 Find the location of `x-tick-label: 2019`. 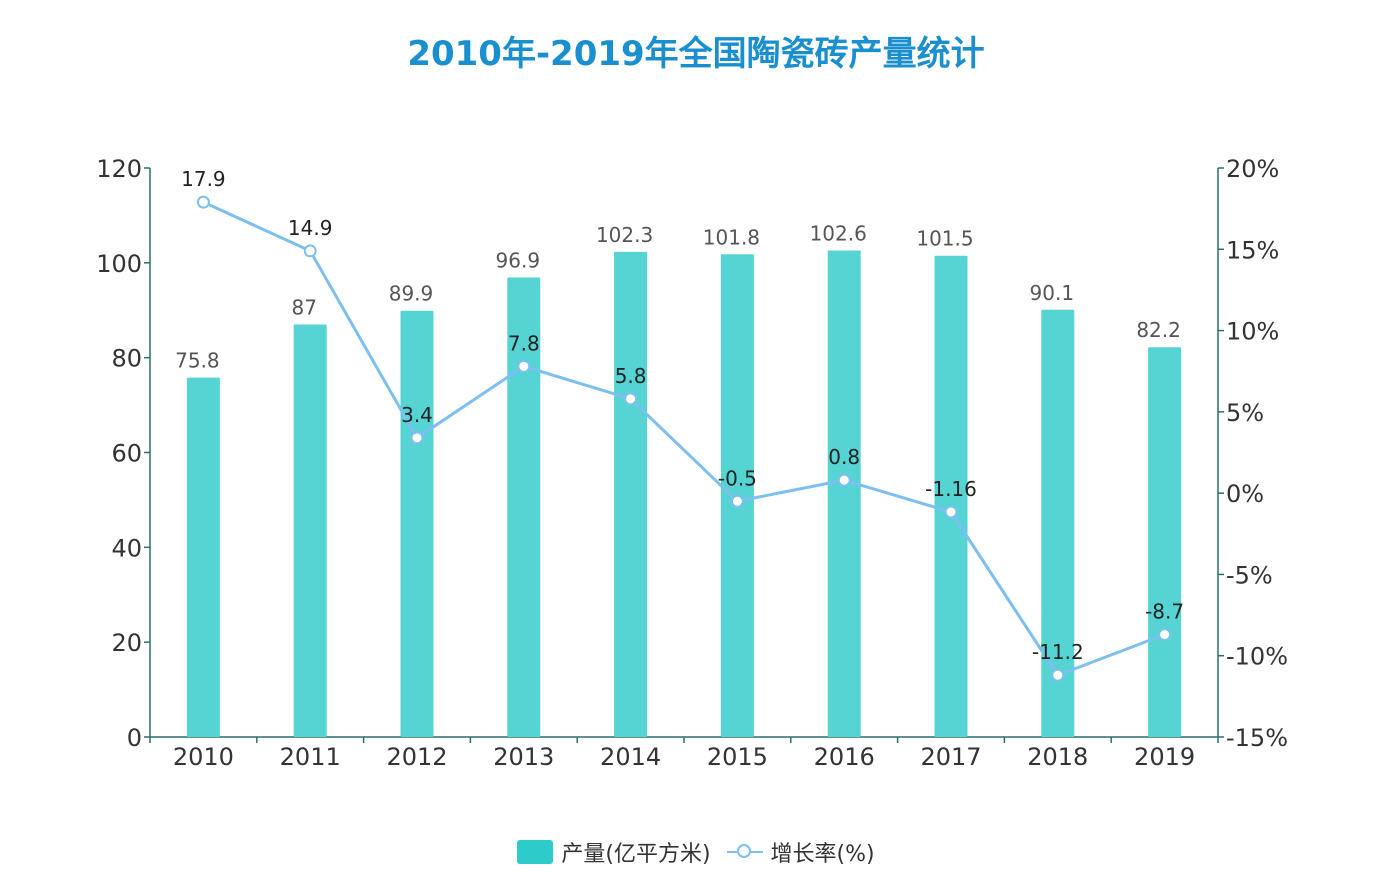

x-tick-label: 2019 is located at coordinates (1164, 757).